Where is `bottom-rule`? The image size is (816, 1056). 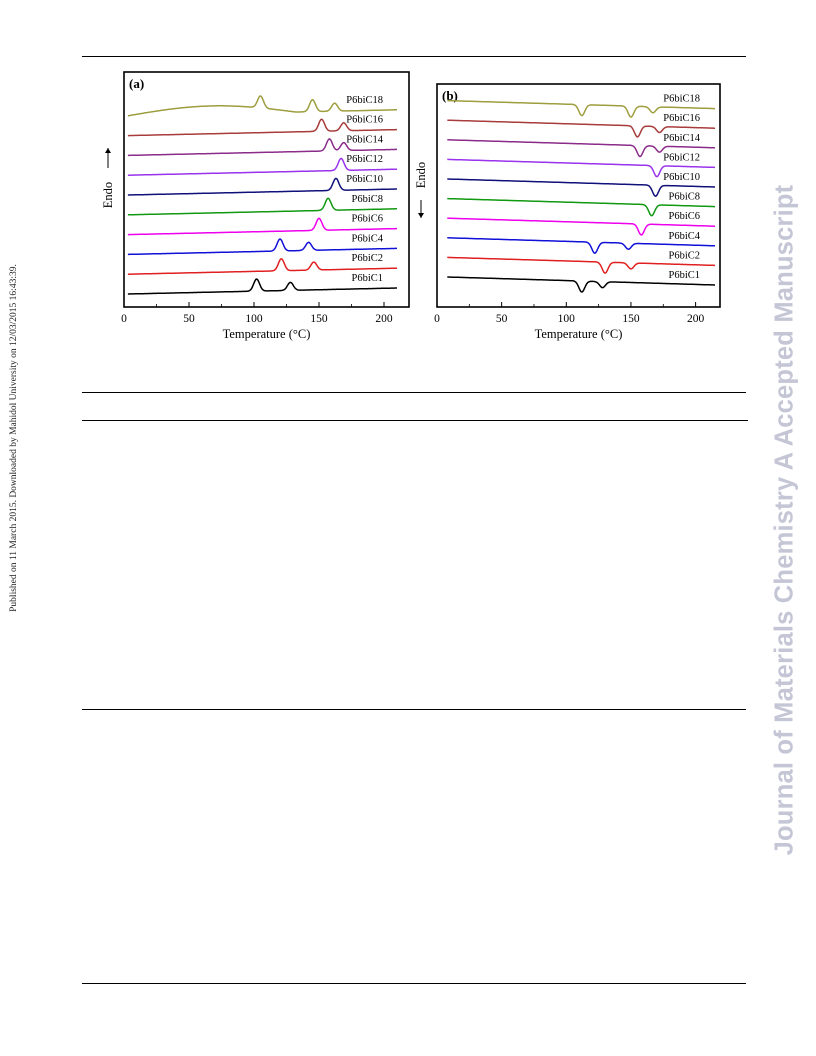 bottom-rule is located at coordinates (414, 983).